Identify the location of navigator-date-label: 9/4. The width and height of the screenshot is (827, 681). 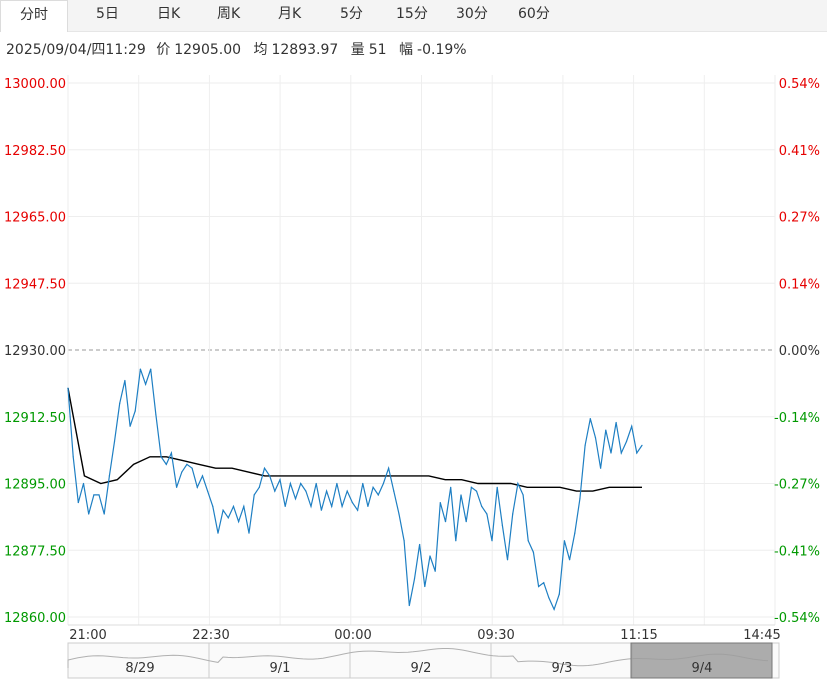
(702, 668).